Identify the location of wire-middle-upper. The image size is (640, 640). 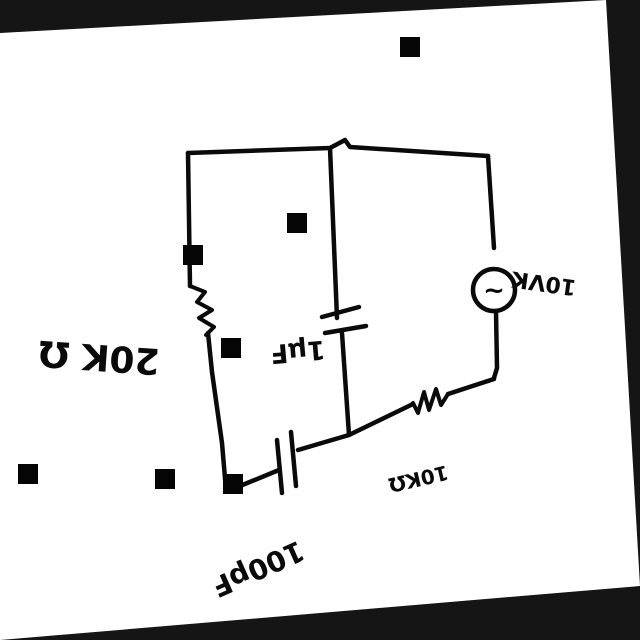
(333, 233).